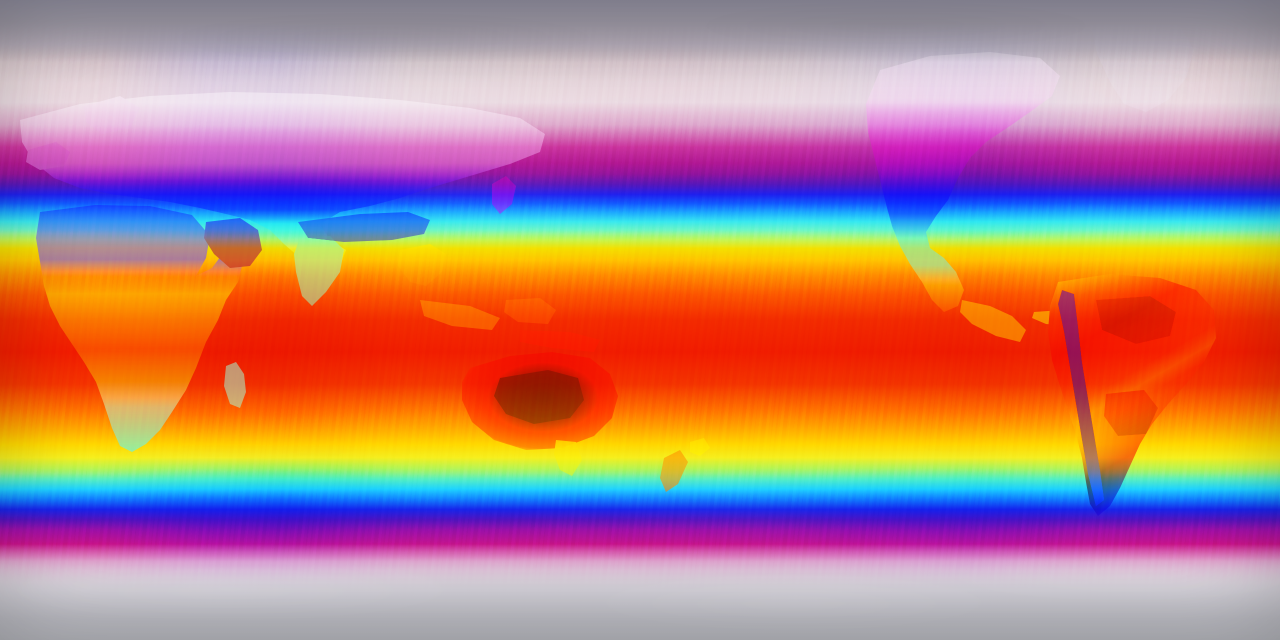  Describe the element at coordinates (504, 195) in the screenshot. I see `continent-japan` at that location.